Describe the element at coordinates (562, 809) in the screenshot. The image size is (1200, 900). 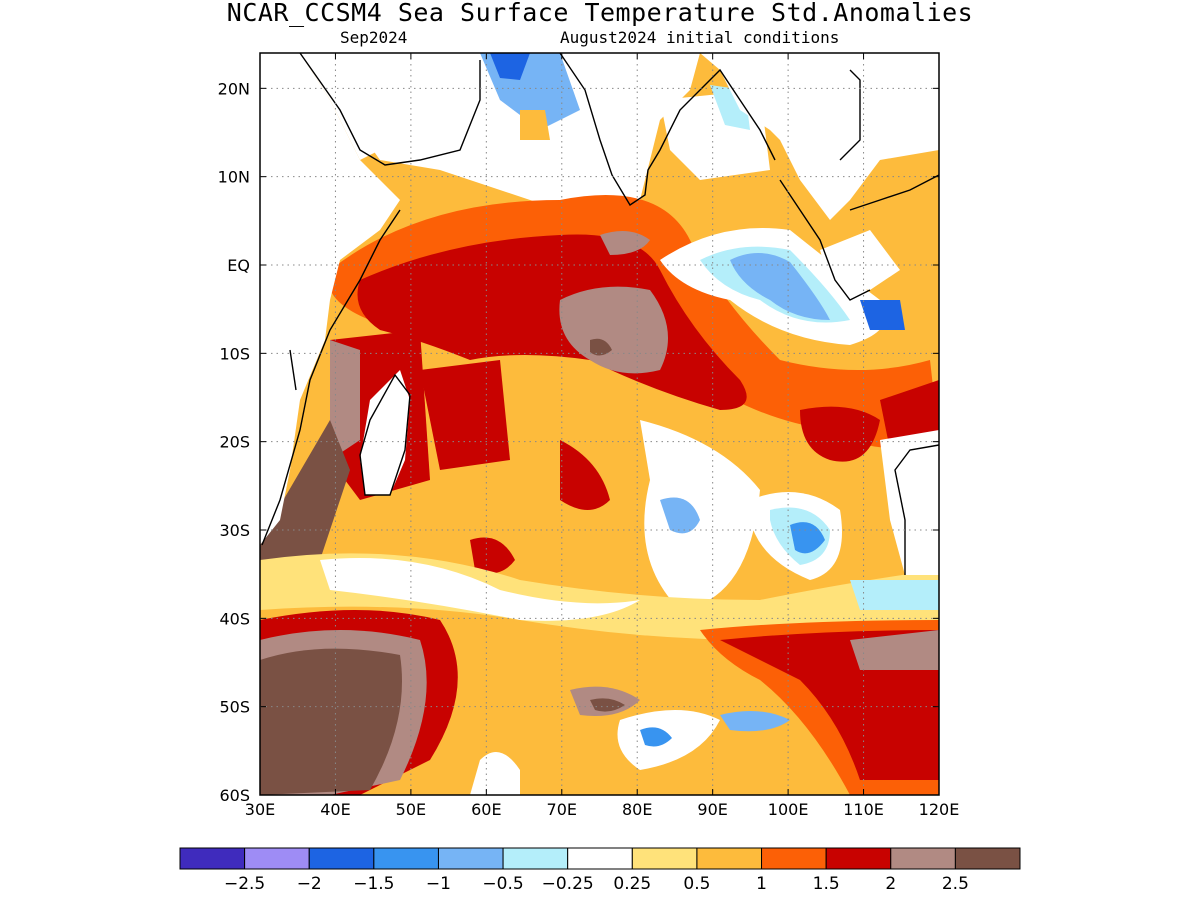
I see `lon-tick-label: 70E` at that location.